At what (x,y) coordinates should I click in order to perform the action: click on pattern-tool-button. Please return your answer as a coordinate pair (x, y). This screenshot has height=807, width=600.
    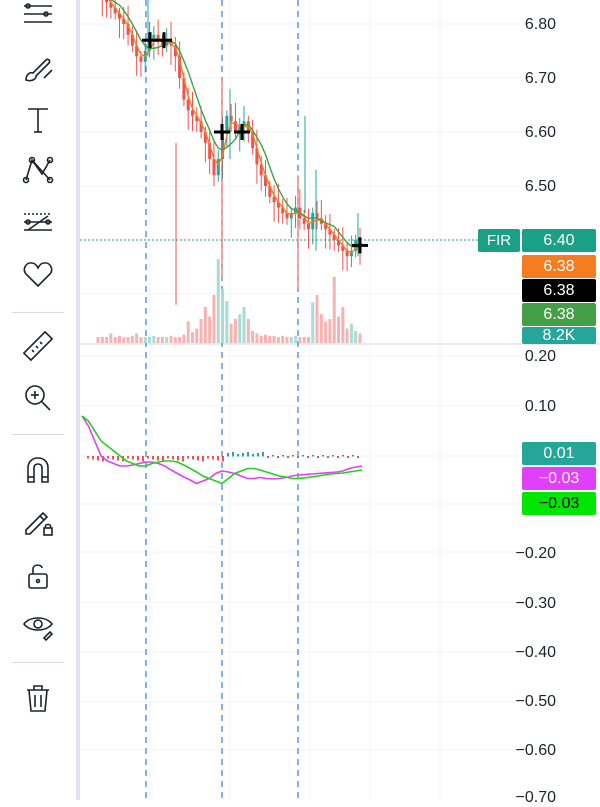
    Looking at the image, I should click on (38, 170).